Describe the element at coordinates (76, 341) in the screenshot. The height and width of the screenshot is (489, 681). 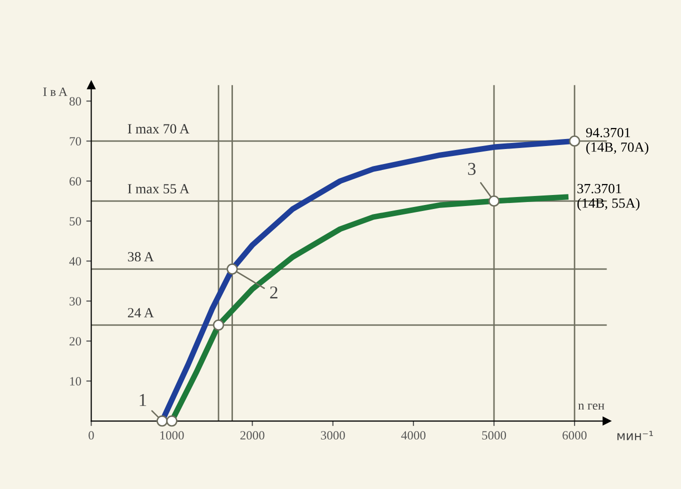
I see `y-tick-label: 20` at that location.